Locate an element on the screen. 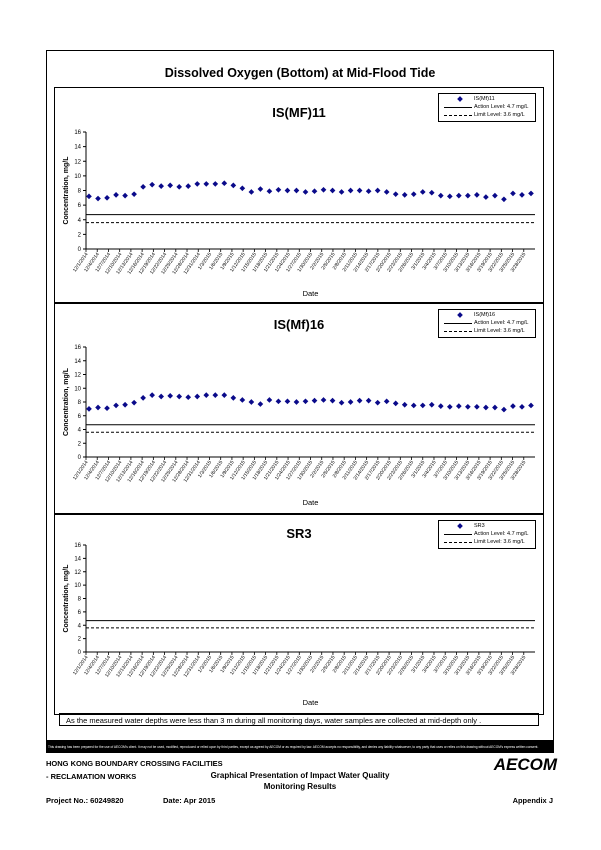 The width and height of the screenshot is (601, 850). legend-solid-line-icon is located at coordinates (458, 534).